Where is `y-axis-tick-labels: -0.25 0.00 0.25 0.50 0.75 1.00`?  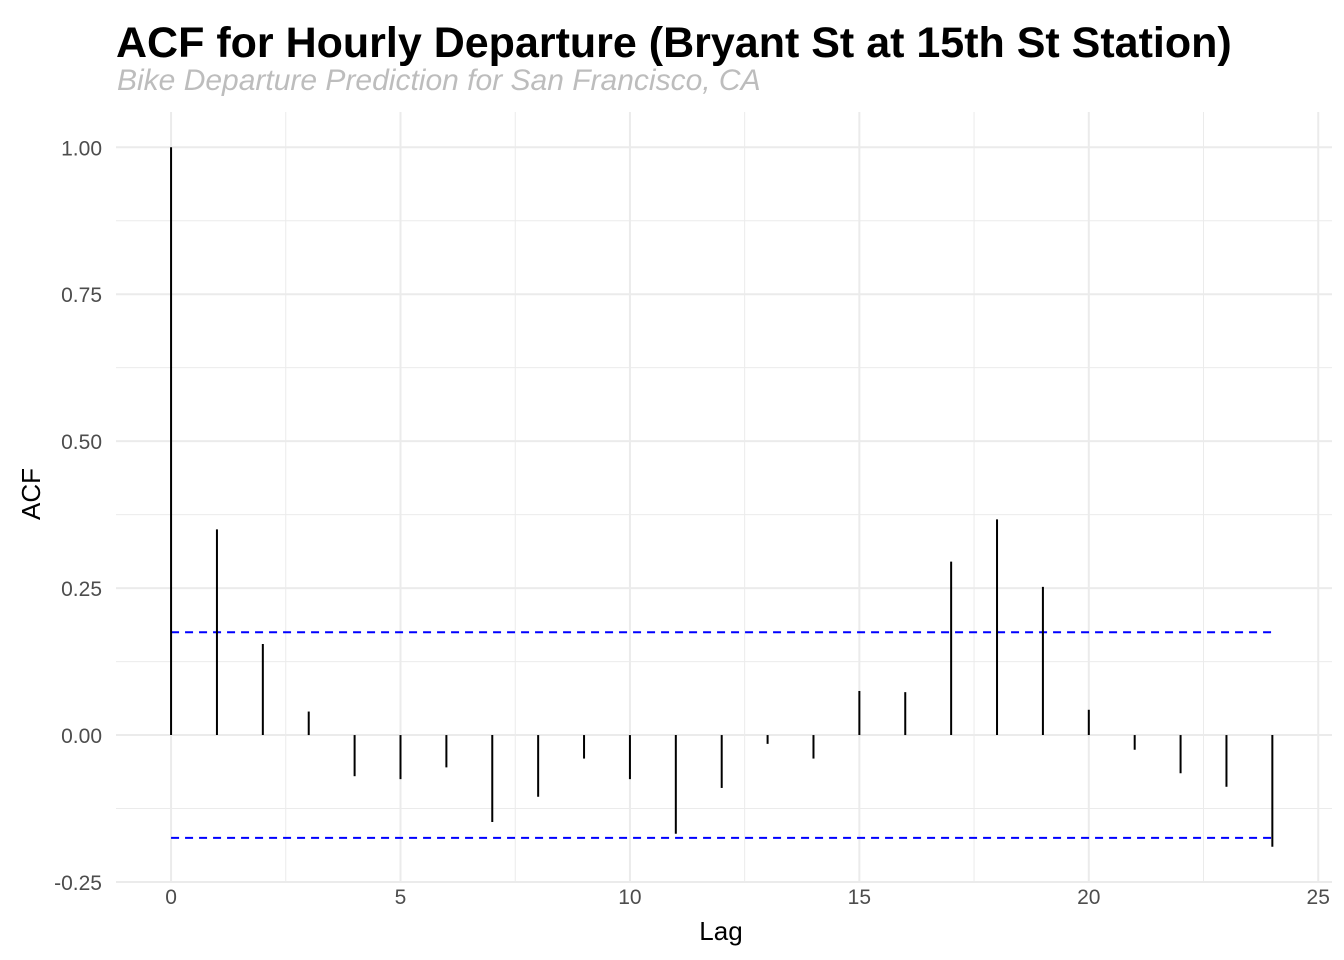
y-axis-tick-labels: -0.25 0.00 0.25 0.50 0.75 1.00 is located at coordinates (78, 516).